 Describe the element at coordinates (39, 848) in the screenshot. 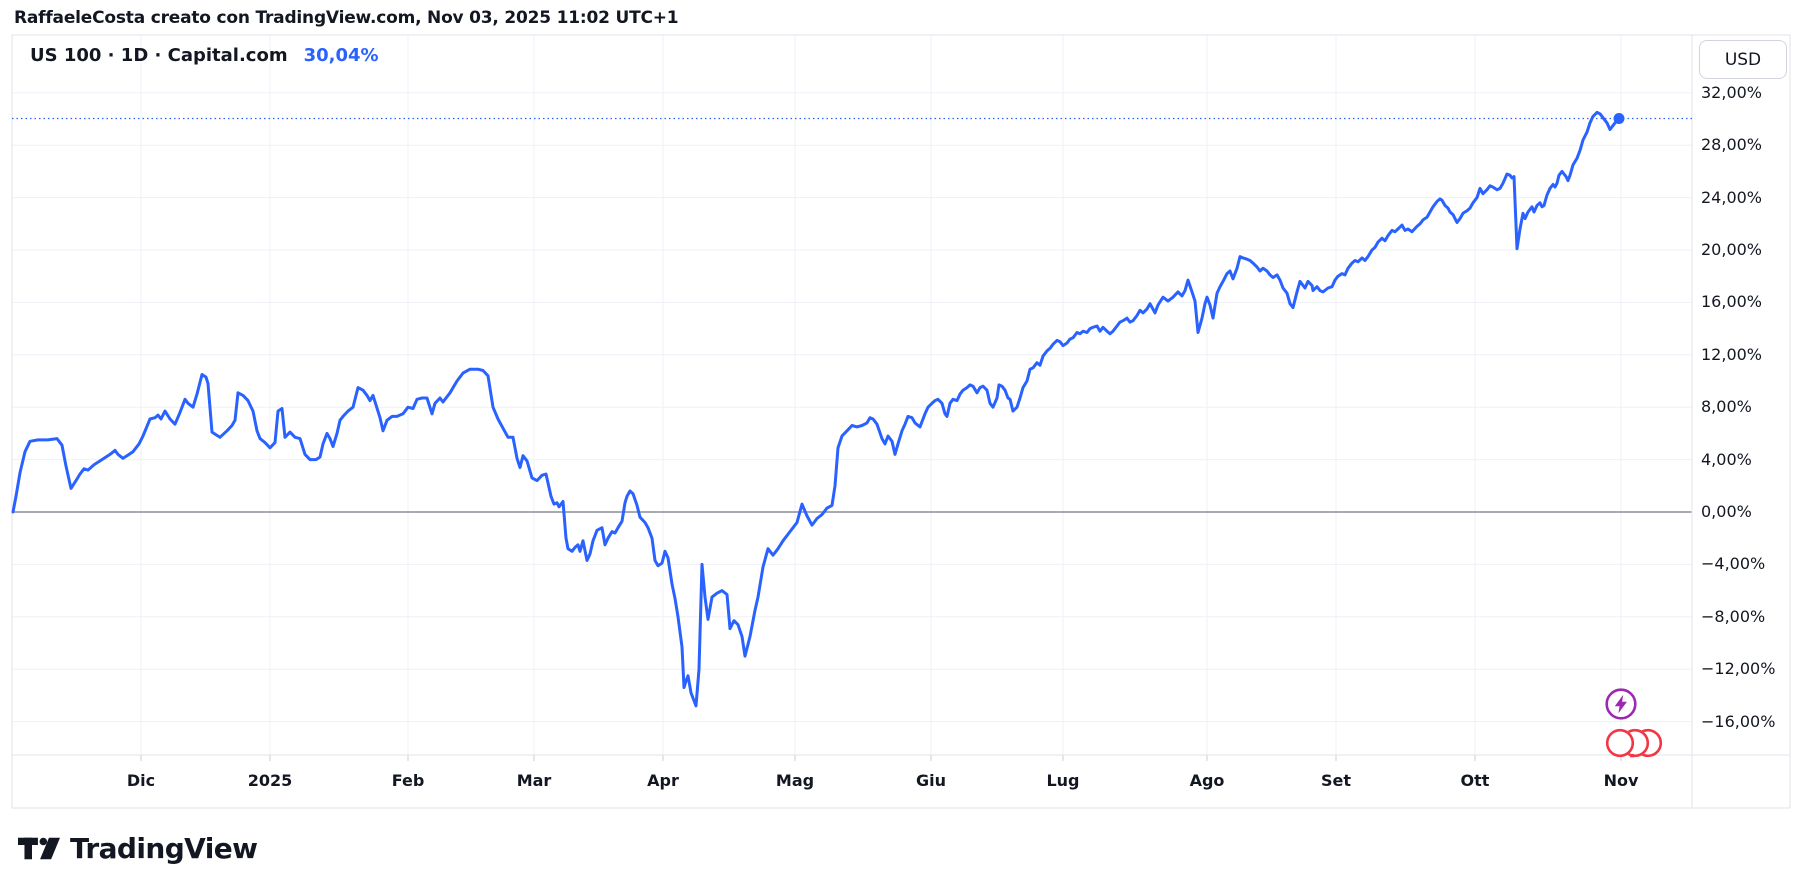

I see `tradingview-logo-icon` at that location.